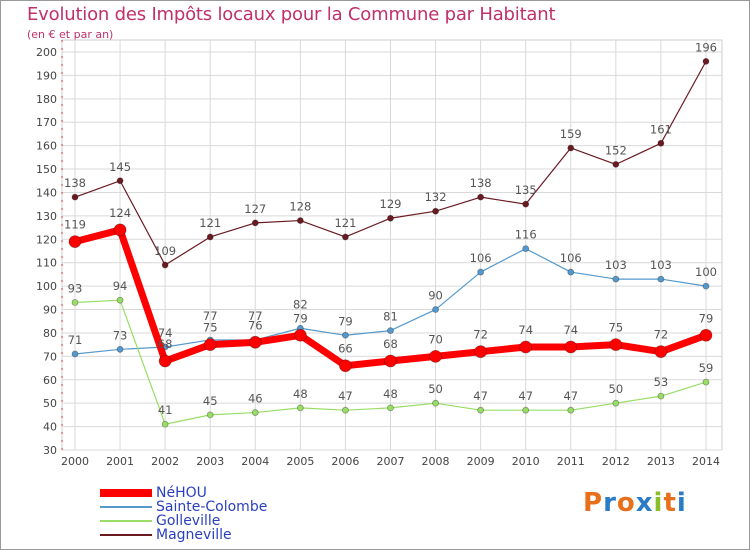  I want to click on legend-label: Magneville, so click(194, 535).